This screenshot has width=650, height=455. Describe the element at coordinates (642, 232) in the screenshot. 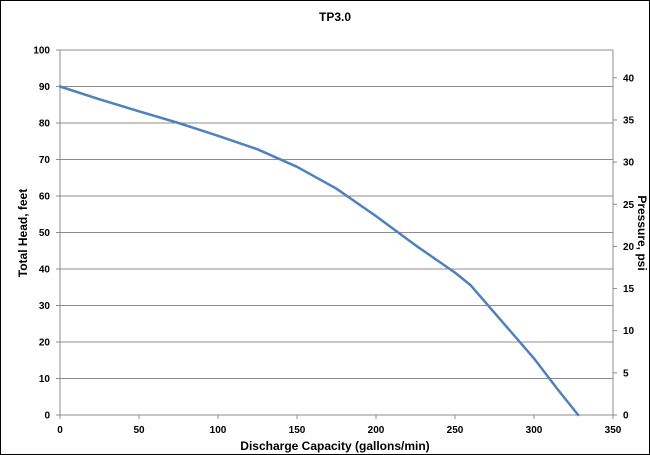

I see `y2-axis-label: Pressure, psi` at that location.